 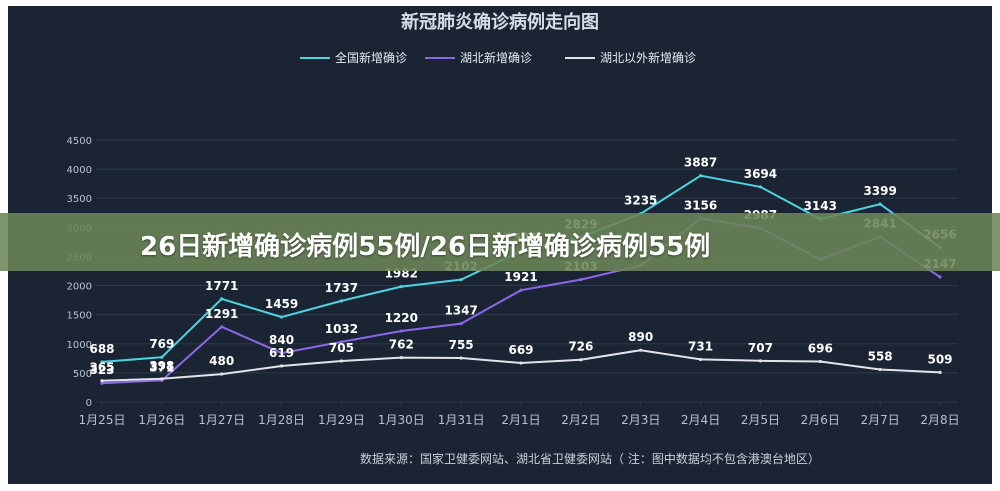 What do you see at coordinates (760, 174) in the screenshot?
I see `data-label: 3694` at bounding box center [760, 174].